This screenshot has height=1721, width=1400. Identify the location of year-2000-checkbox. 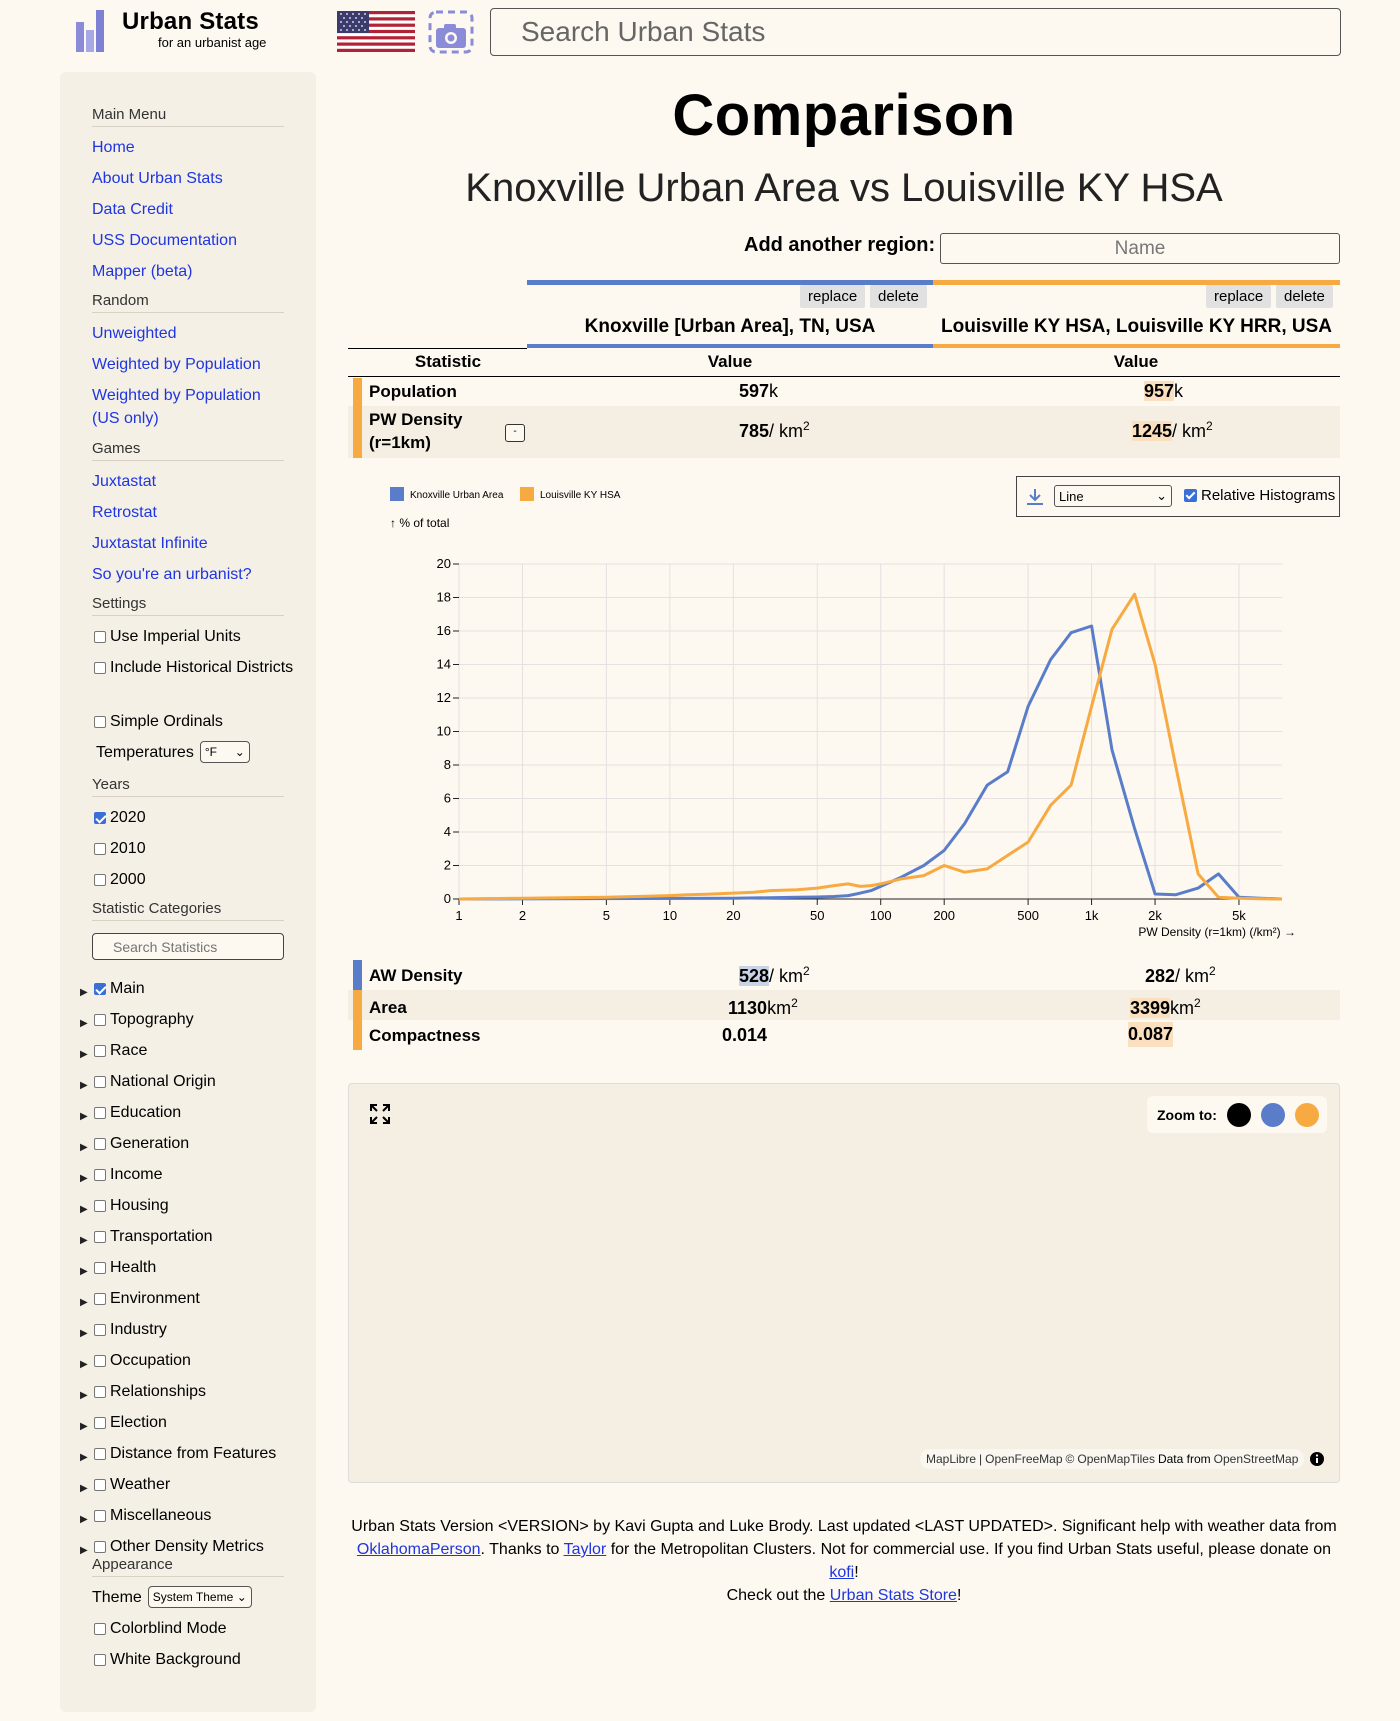
(100, 880).